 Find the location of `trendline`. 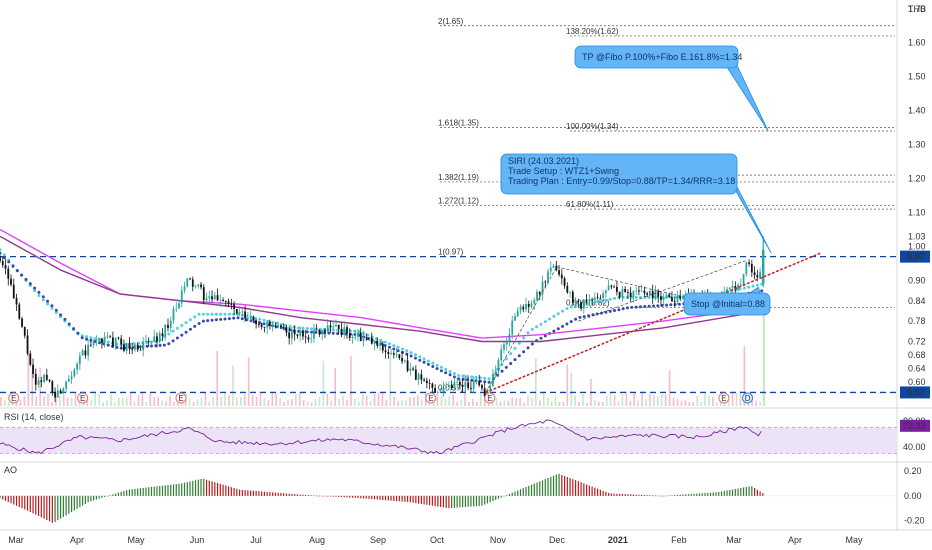

trendline is located at coordinates (653, 323).